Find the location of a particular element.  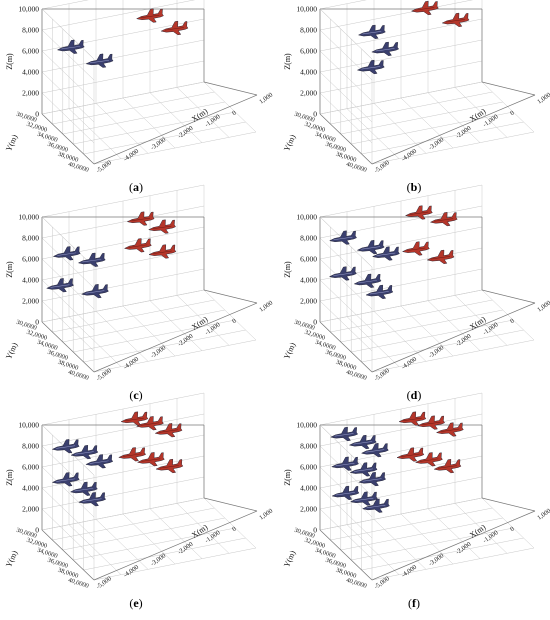

caption-c: c is located at coordinates (136, 395).